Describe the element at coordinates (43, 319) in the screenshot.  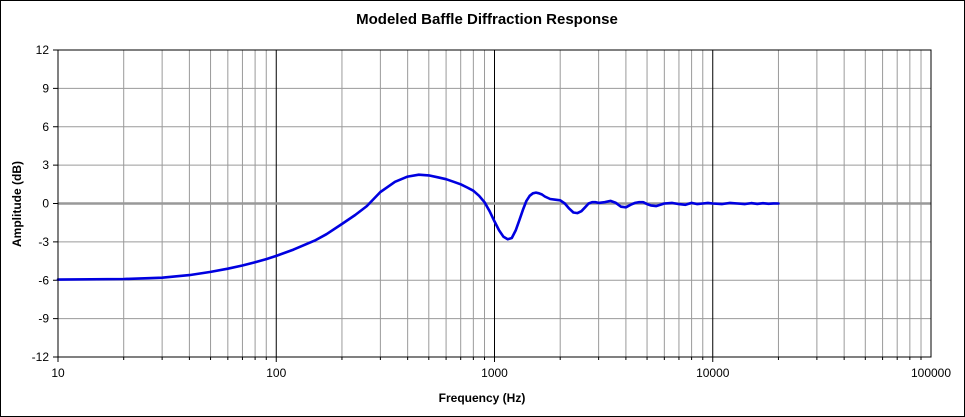
I see `y-tick-label: -9` at that location.